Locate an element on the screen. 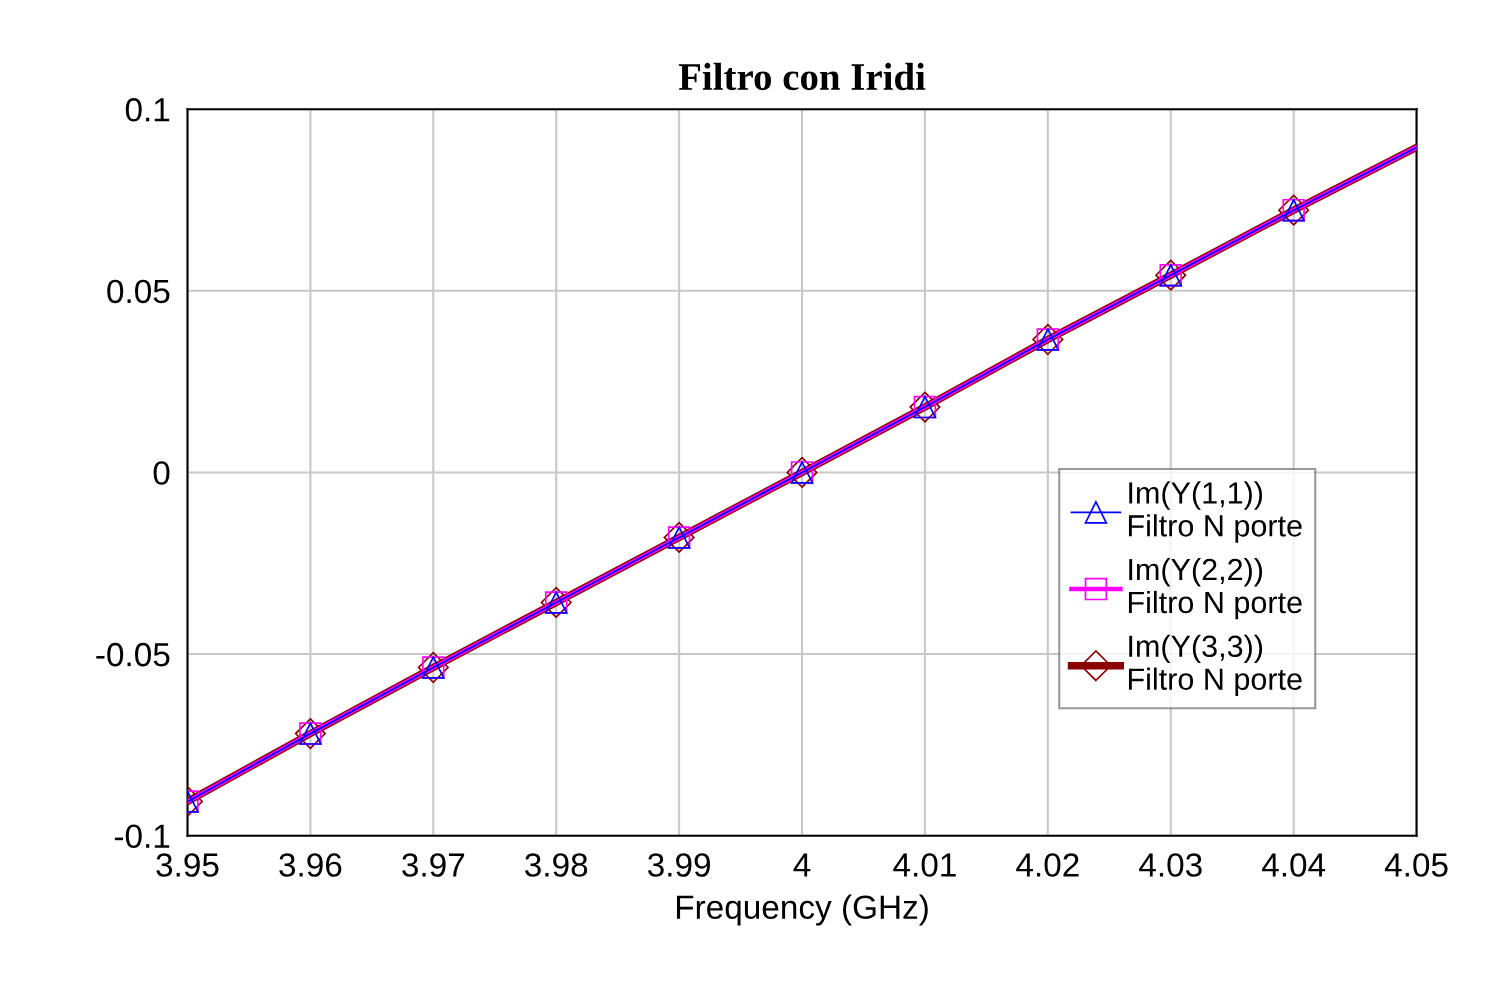  x-tick-label: 3.97 is located at coordinates (433, 865).